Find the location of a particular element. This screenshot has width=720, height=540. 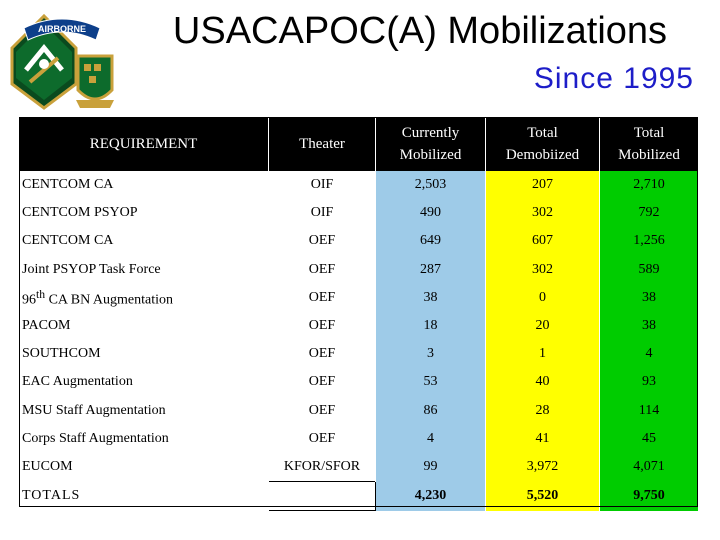

cell-currently-mobilized: 53 is located at coordinates (430, 382).